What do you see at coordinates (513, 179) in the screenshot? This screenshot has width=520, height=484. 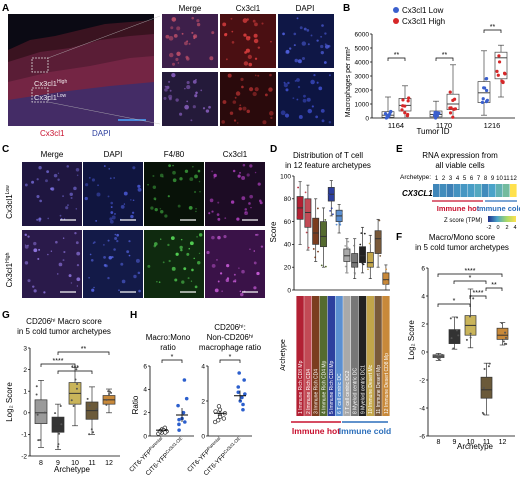 I see `e-archetype-number: 12` at bounding box center [513, 179].